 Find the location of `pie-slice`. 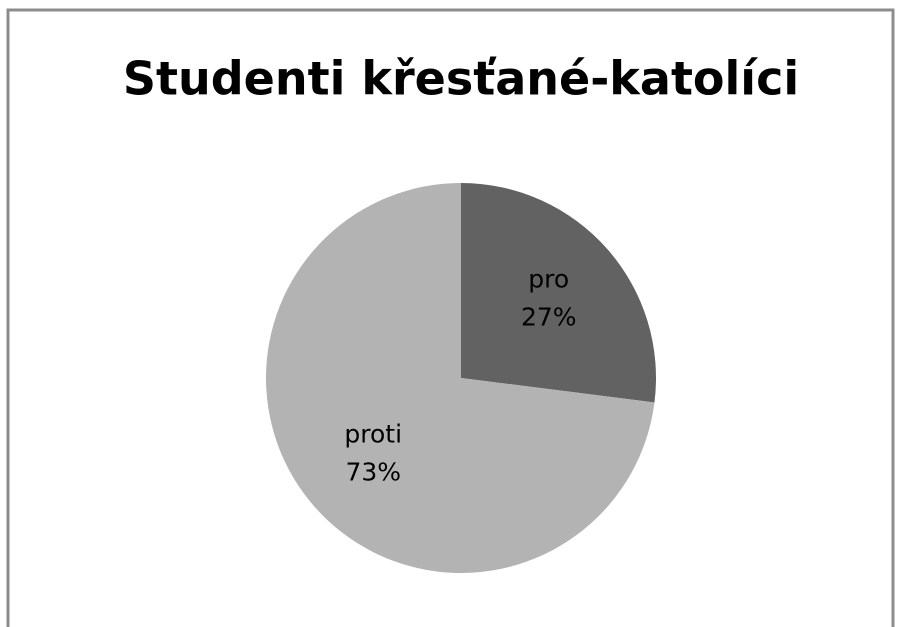

pie-slice is located at coordinates (558, 293).